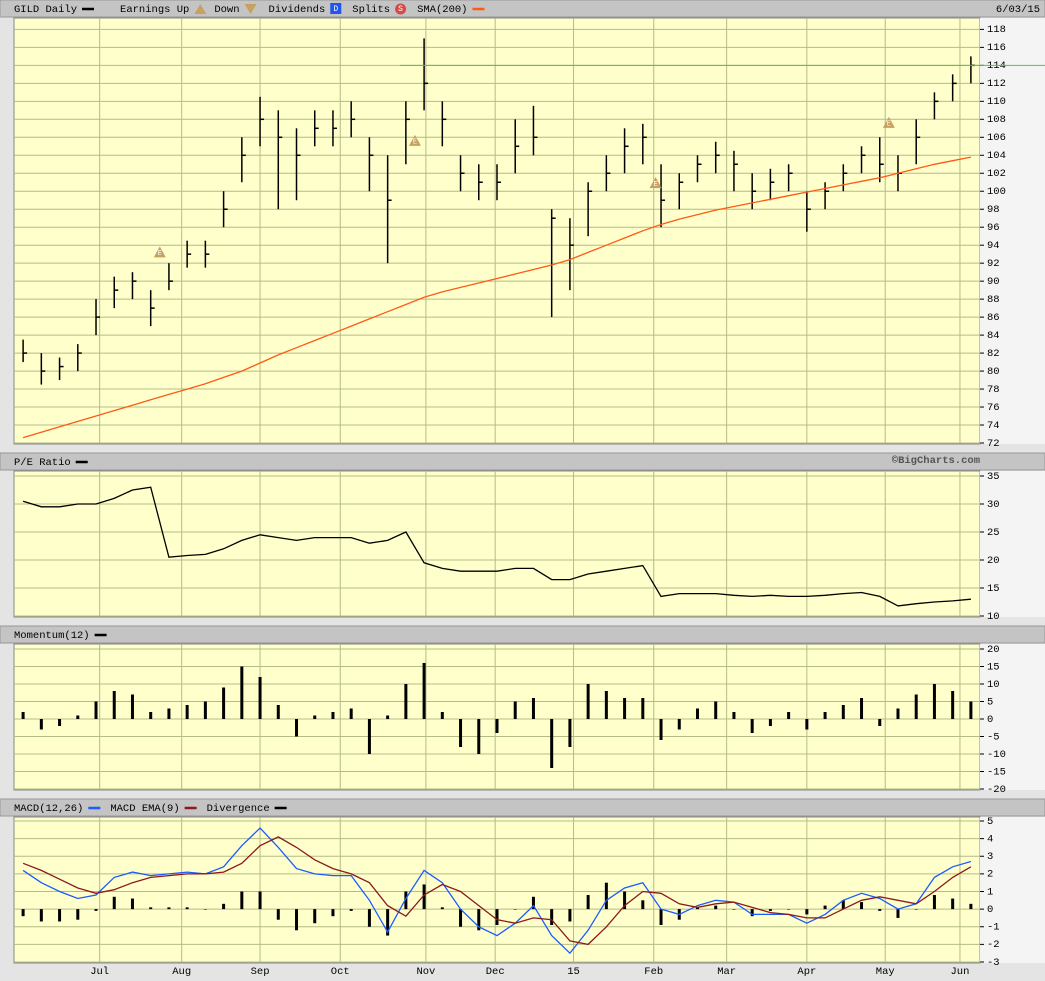 The height and width of the screenshot is (981, 1045). I want to click on series-line, so click(496, 546).